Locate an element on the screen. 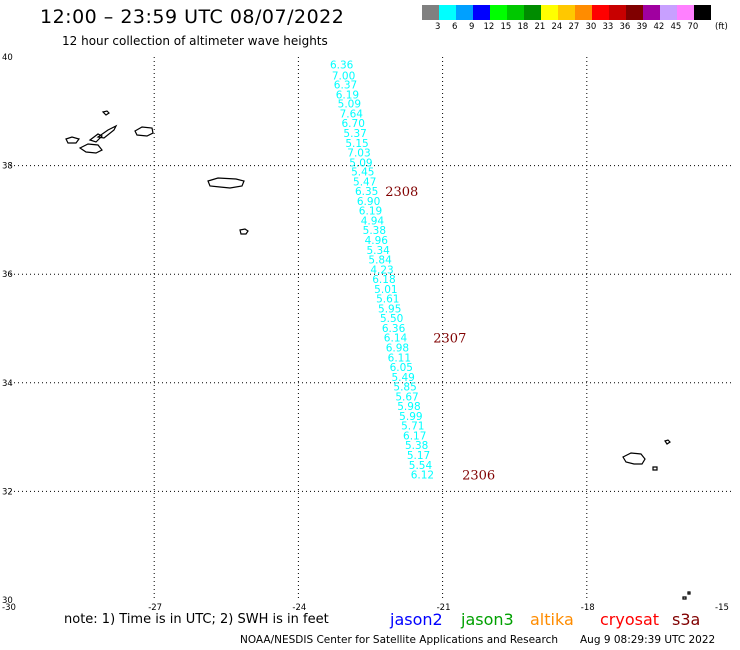 This screenshot has width=740, height=650. legend-label: 42 is located at coordinates (659, 27).